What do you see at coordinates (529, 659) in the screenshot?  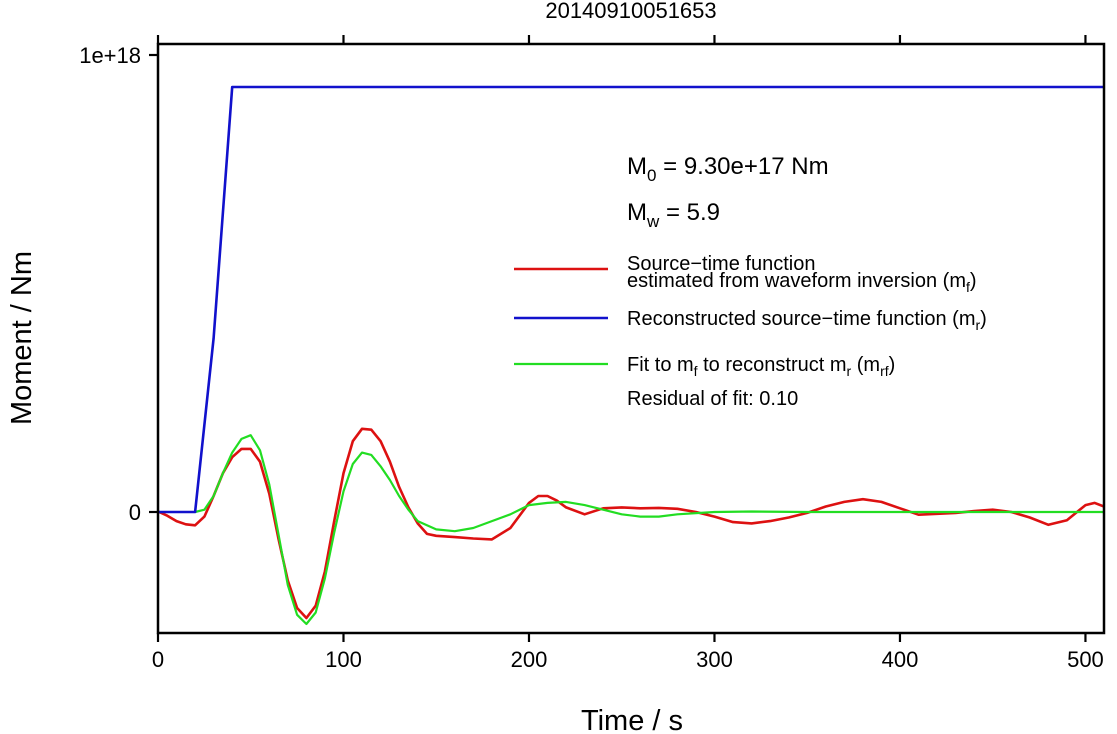 I see `x-tick-label: 200` at bounding box center [529, 659].